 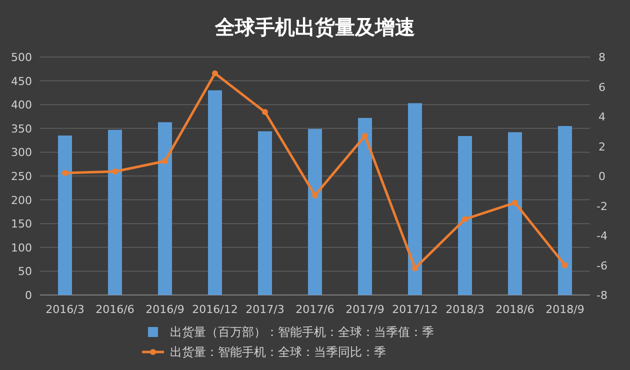 What do you see at coordinates (602, 236) in the screenshot?
I see `y2-tick-label: -4` at bounding box center [602, 236].